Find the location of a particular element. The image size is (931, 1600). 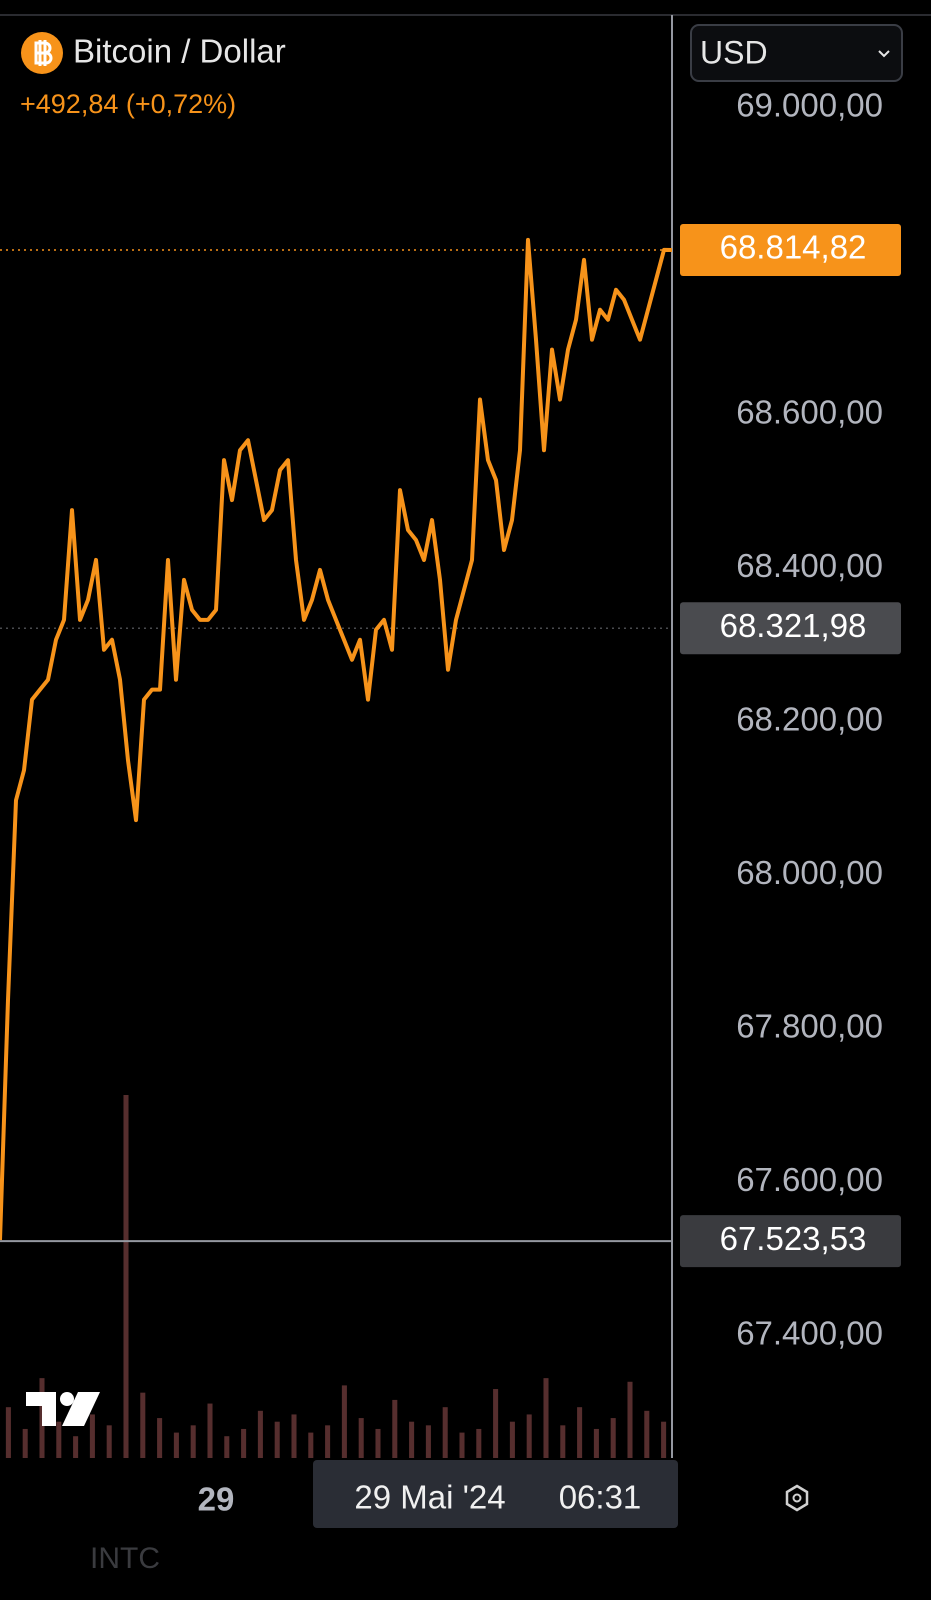

symbol-icon is located at coordinates (42, 53).